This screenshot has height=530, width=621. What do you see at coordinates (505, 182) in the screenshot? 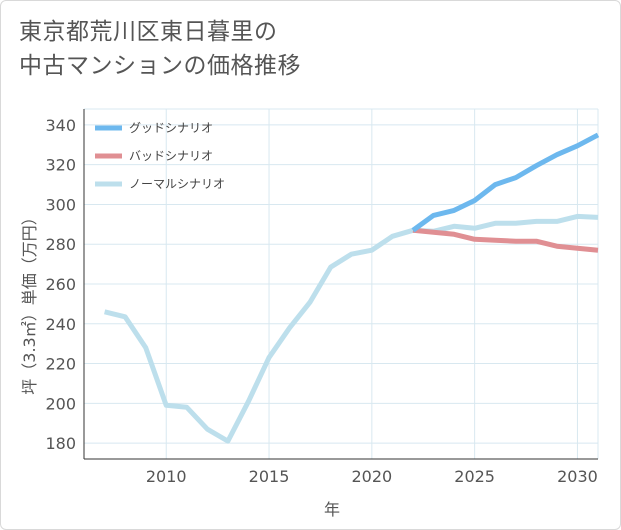
I see `series-line-good` at bounding box center [505, 182].